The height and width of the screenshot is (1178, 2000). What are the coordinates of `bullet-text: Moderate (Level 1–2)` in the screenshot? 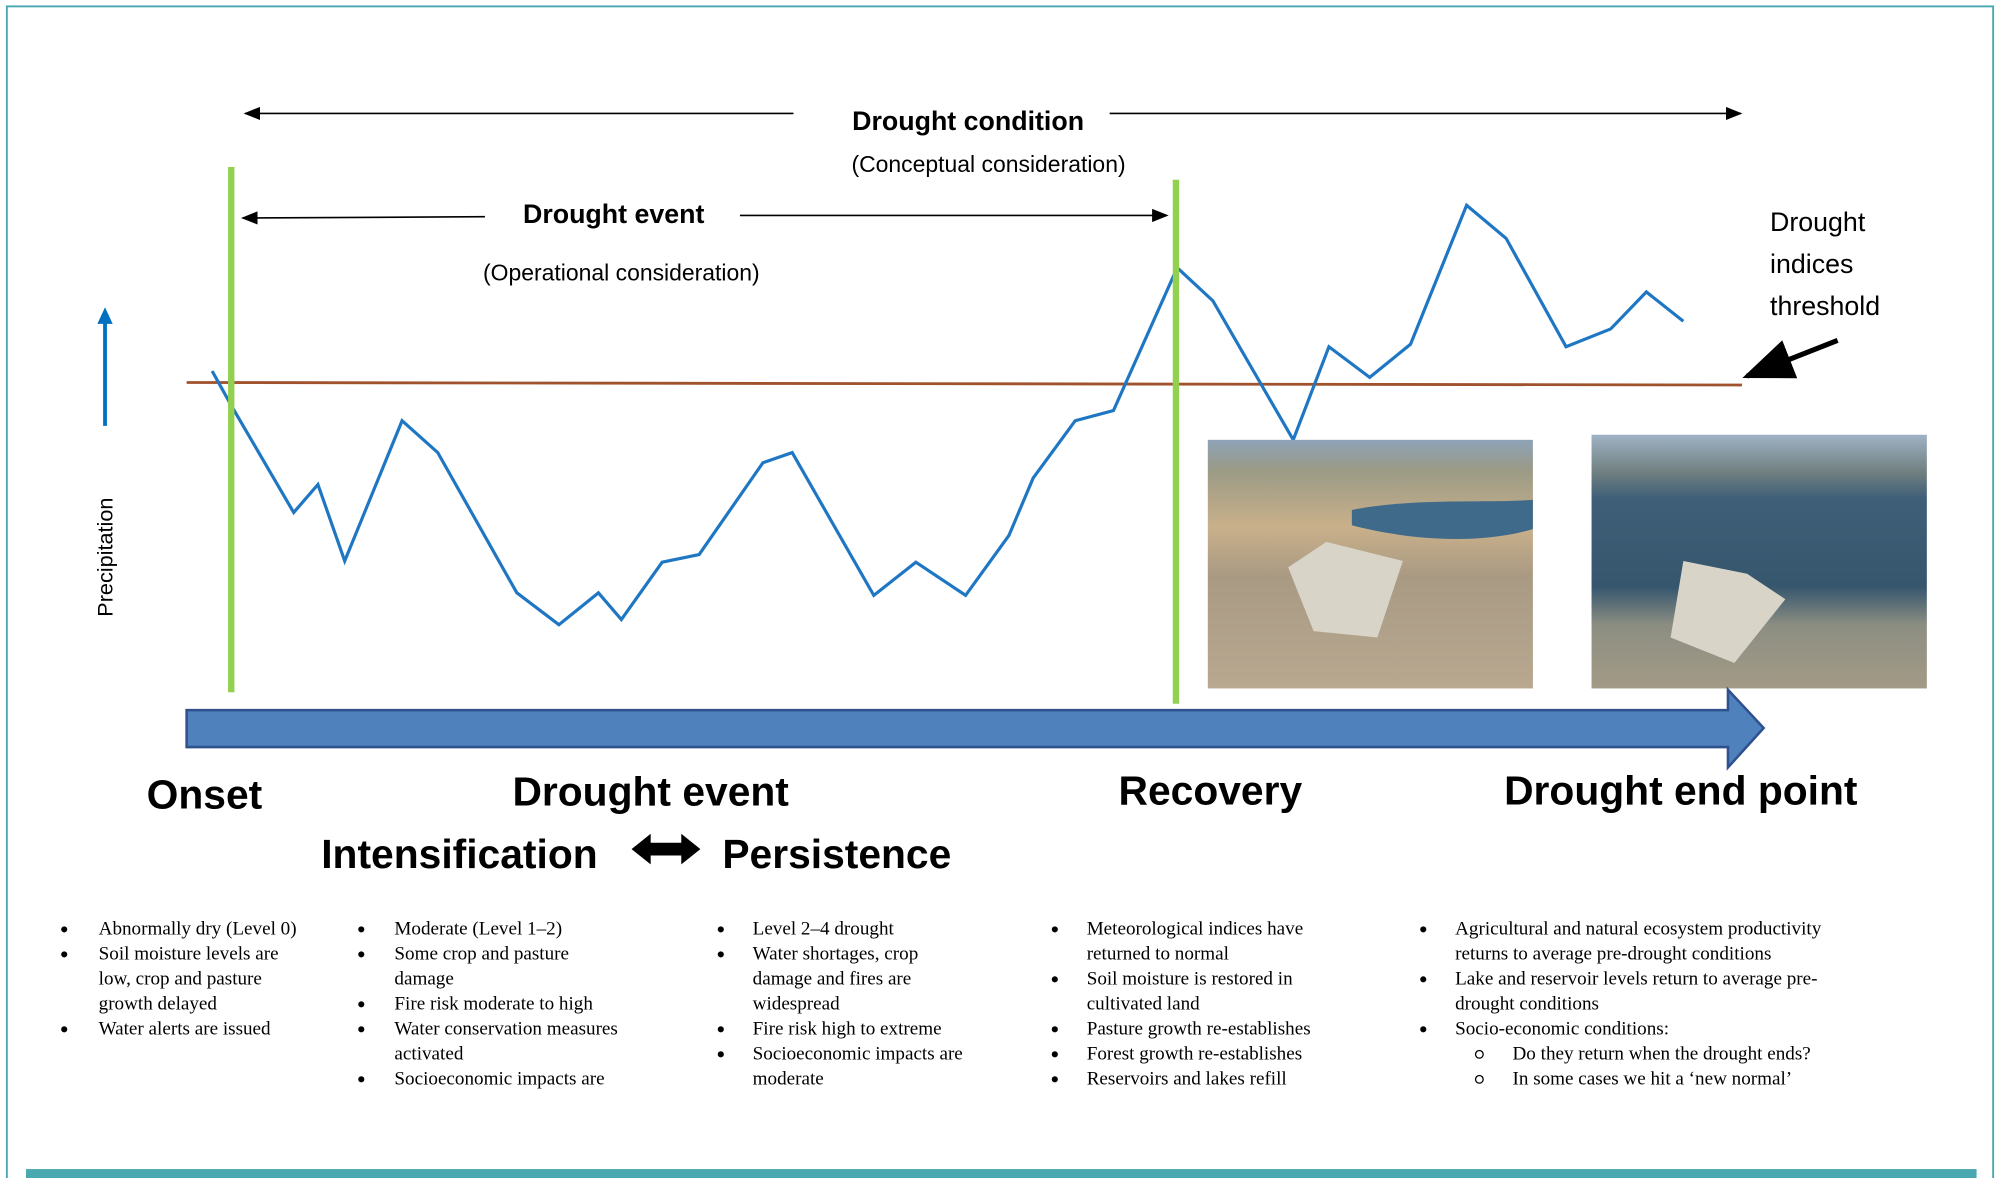 It's located at (478, 928).